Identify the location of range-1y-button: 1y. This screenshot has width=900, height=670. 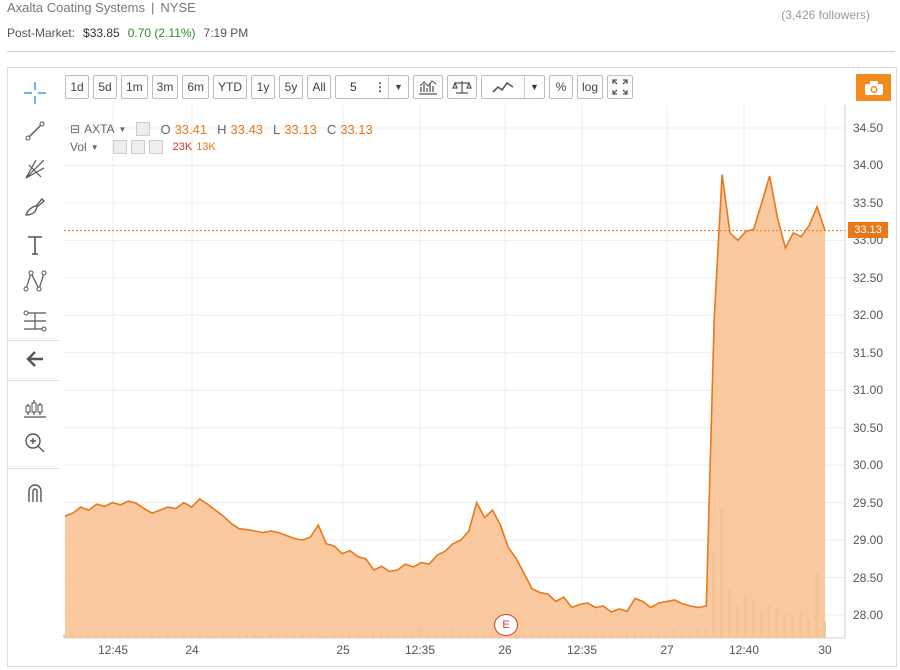
(263, 87).